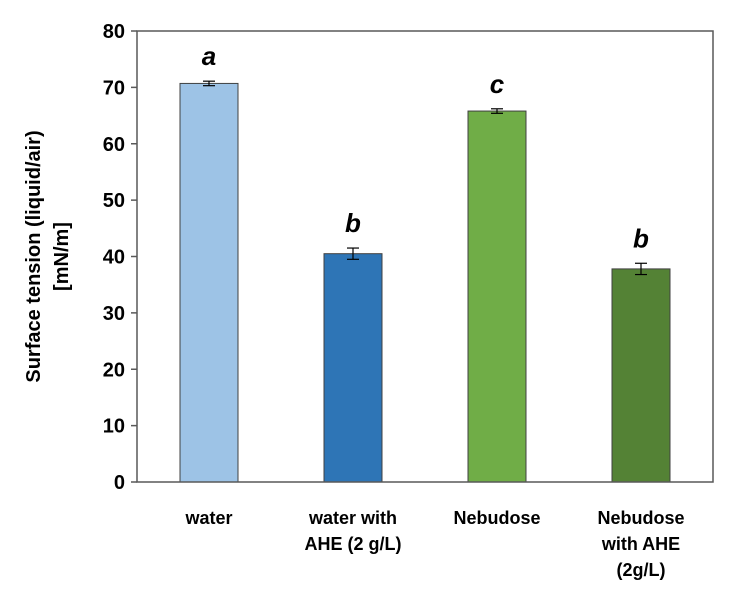 Image resolution: width=742 pixels, height=602 pixels. Describe the element at coordinates (114, 314) in the screenshot. I see `y-tick-label: 30` at that location.